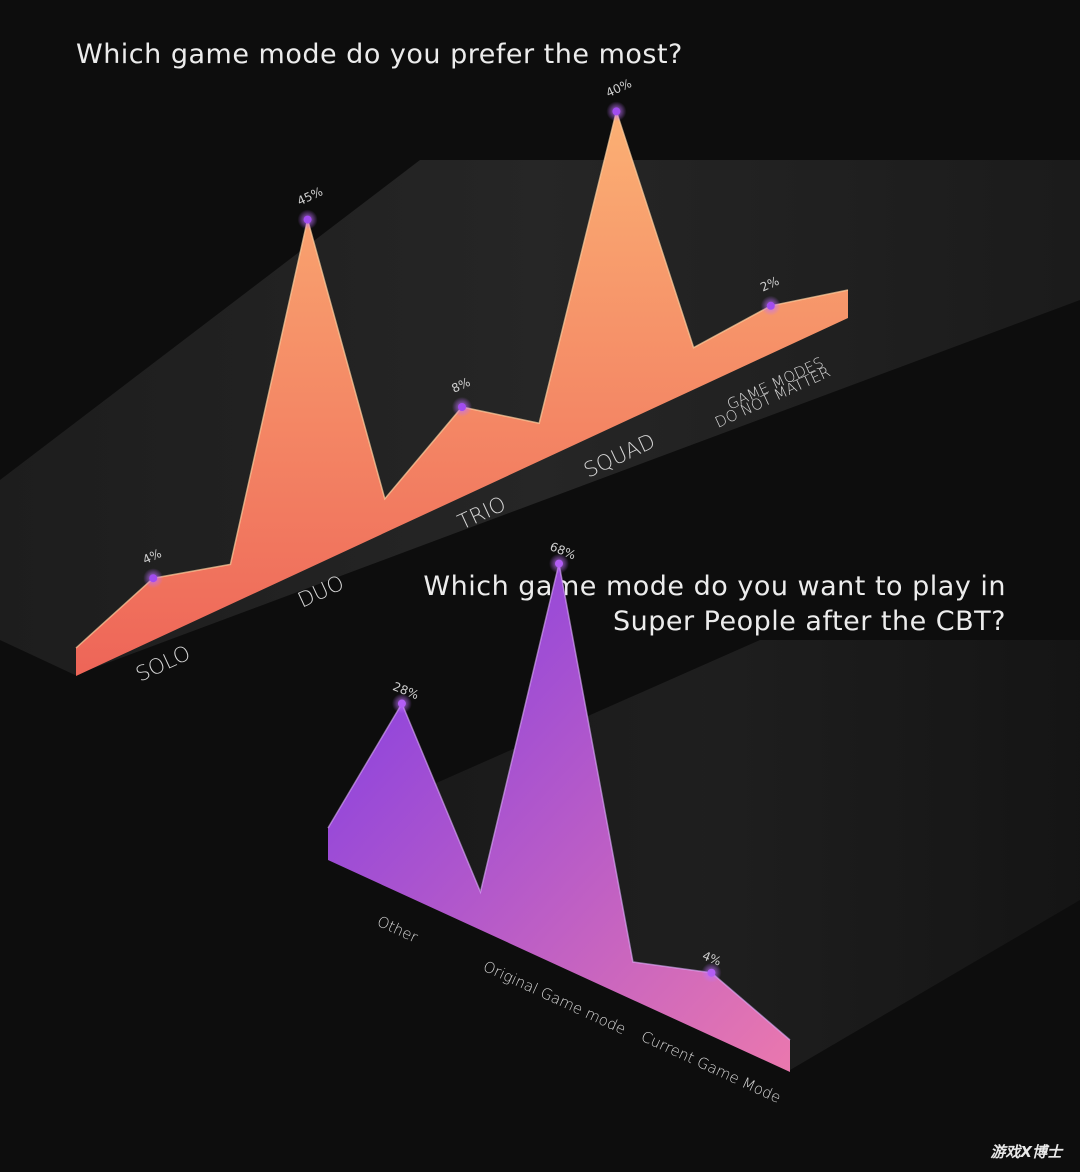 This screenshot has width=1080, height=1172. What do you see at coordinates (1026, 1152) in the screenshot?
I see `watermark-logo: 游戏X博士` at bounding box center [1026, 1152].